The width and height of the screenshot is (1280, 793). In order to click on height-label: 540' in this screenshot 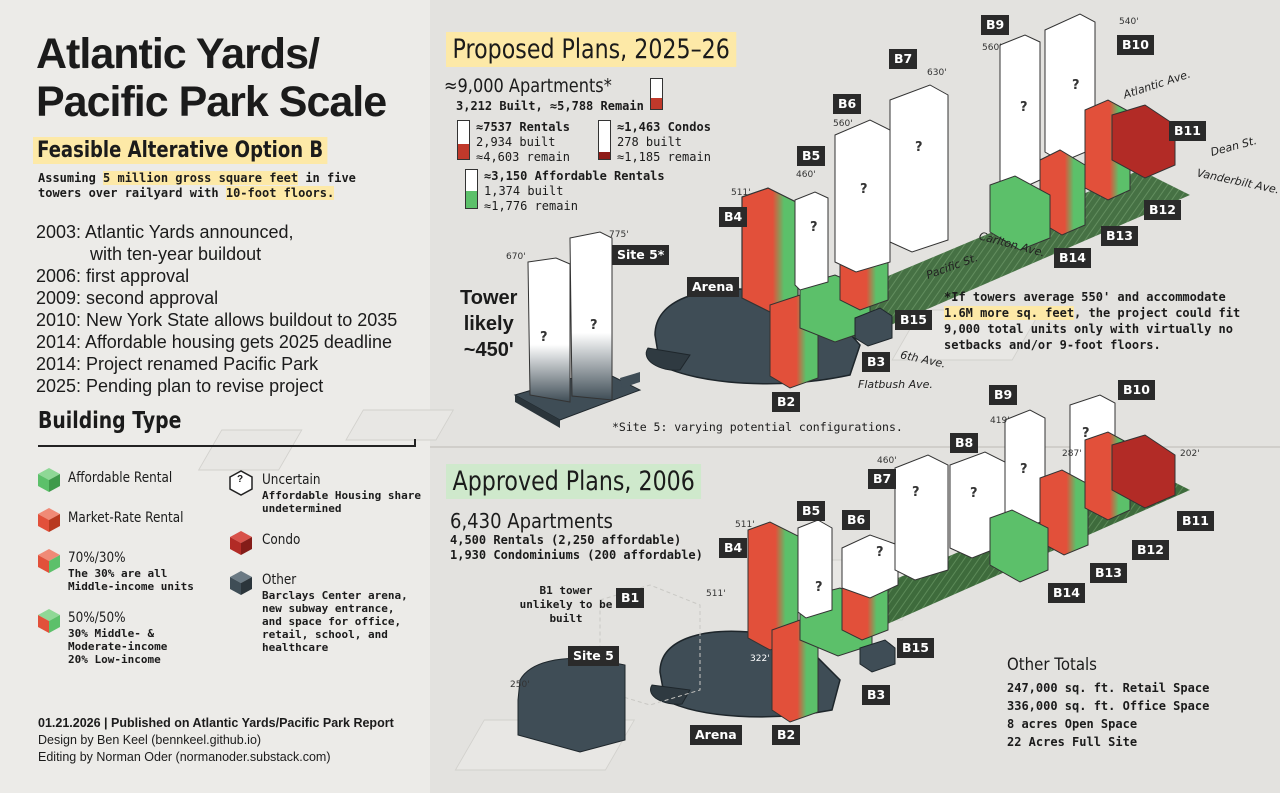, I will do `click(1129, 22)`.